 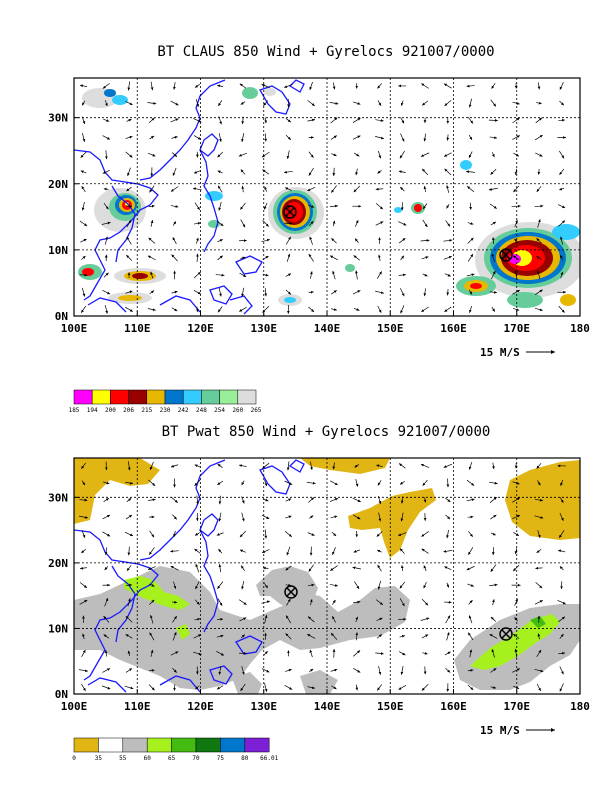 What do you see at coordinates (58, 563) in the screenshot?
I see `y-tick-label: 20N` at bounding box center [58, 563].